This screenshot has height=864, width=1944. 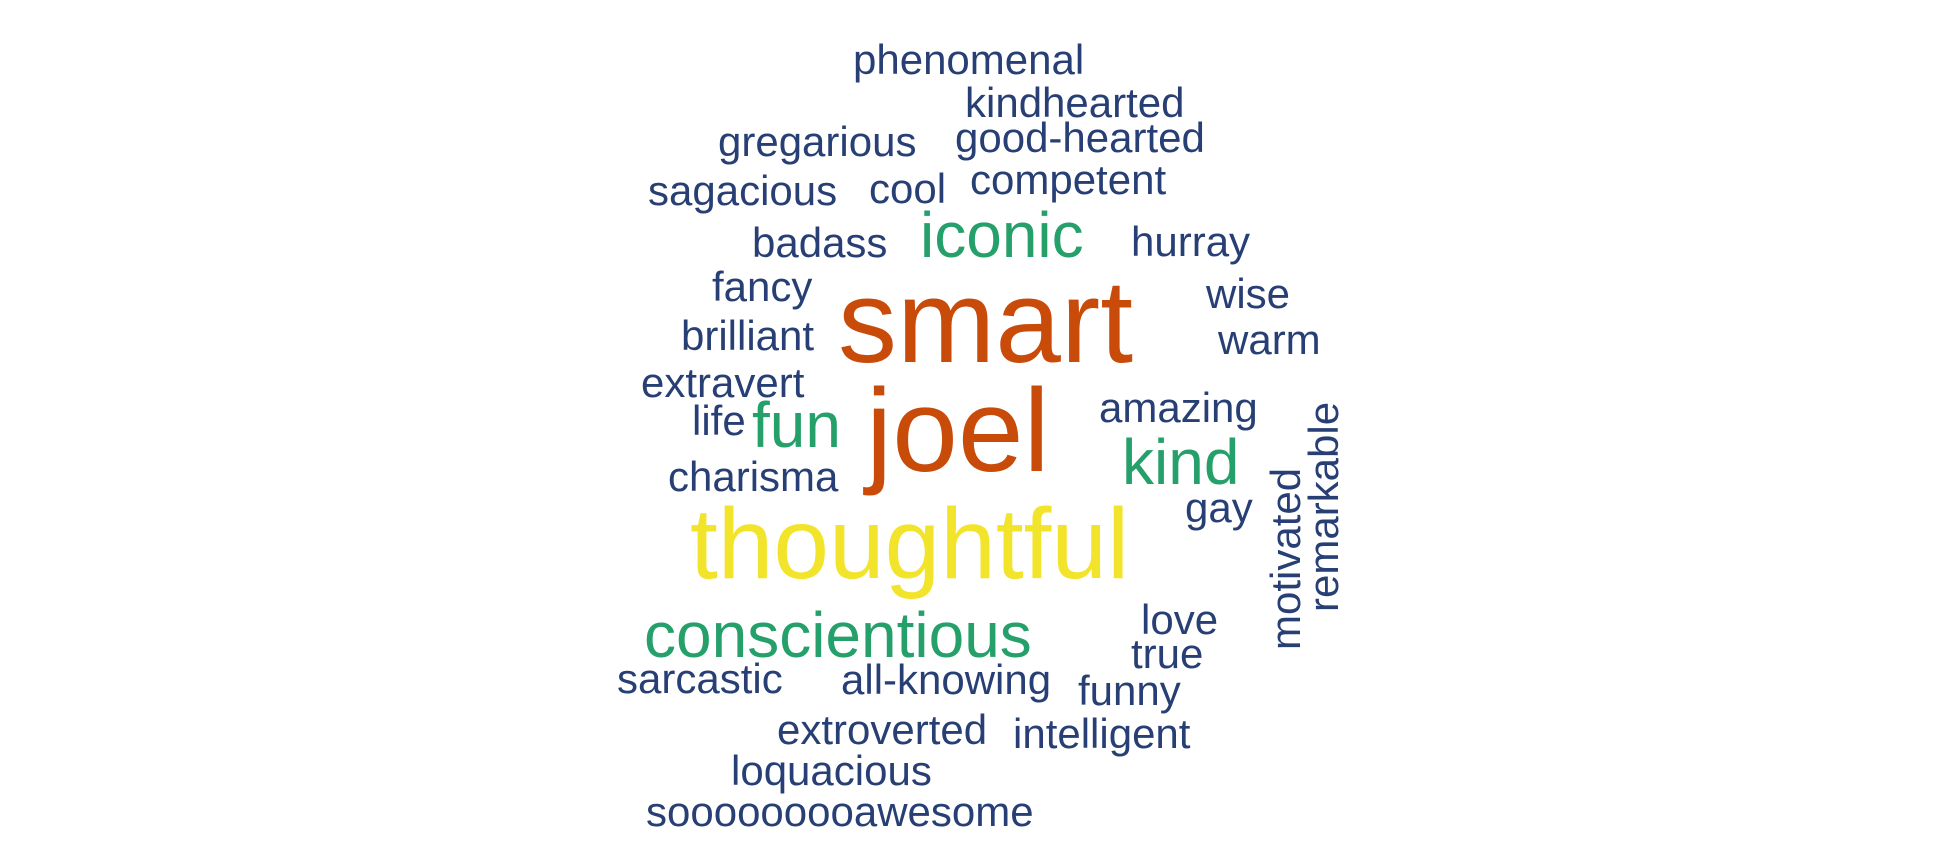 What do you see at coordinates (753, 476) in the screenshot?
I see `word-charisma: charisma` at bounding box center [753, 476].